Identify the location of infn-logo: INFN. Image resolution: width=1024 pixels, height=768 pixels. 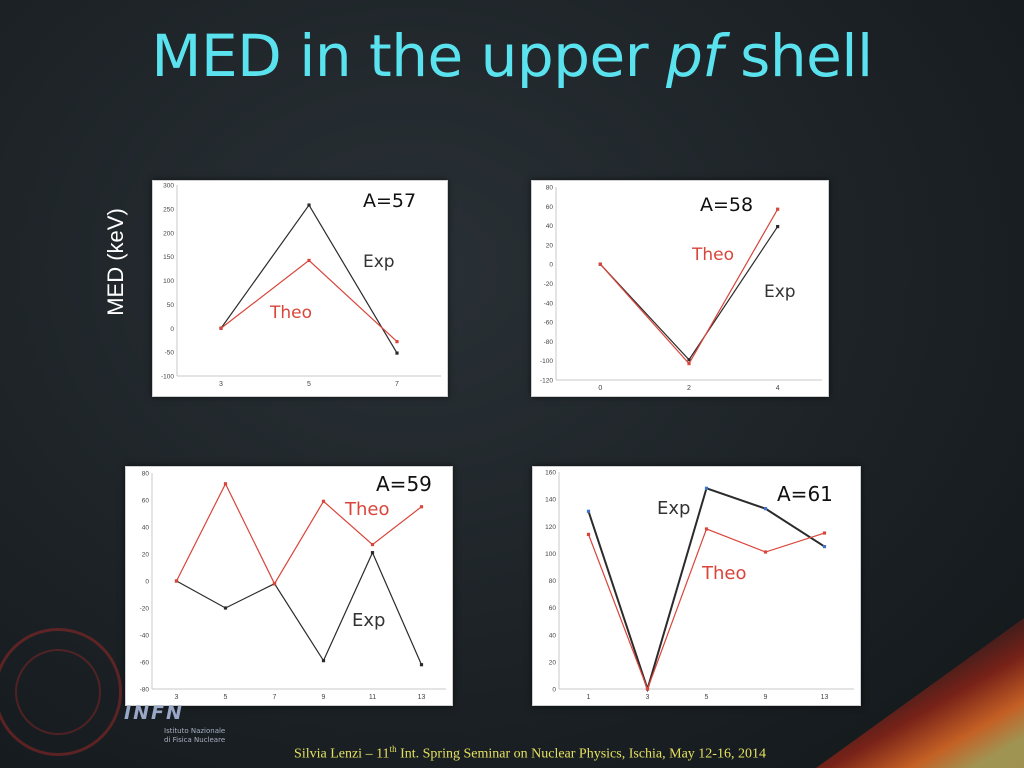
(154, 713).